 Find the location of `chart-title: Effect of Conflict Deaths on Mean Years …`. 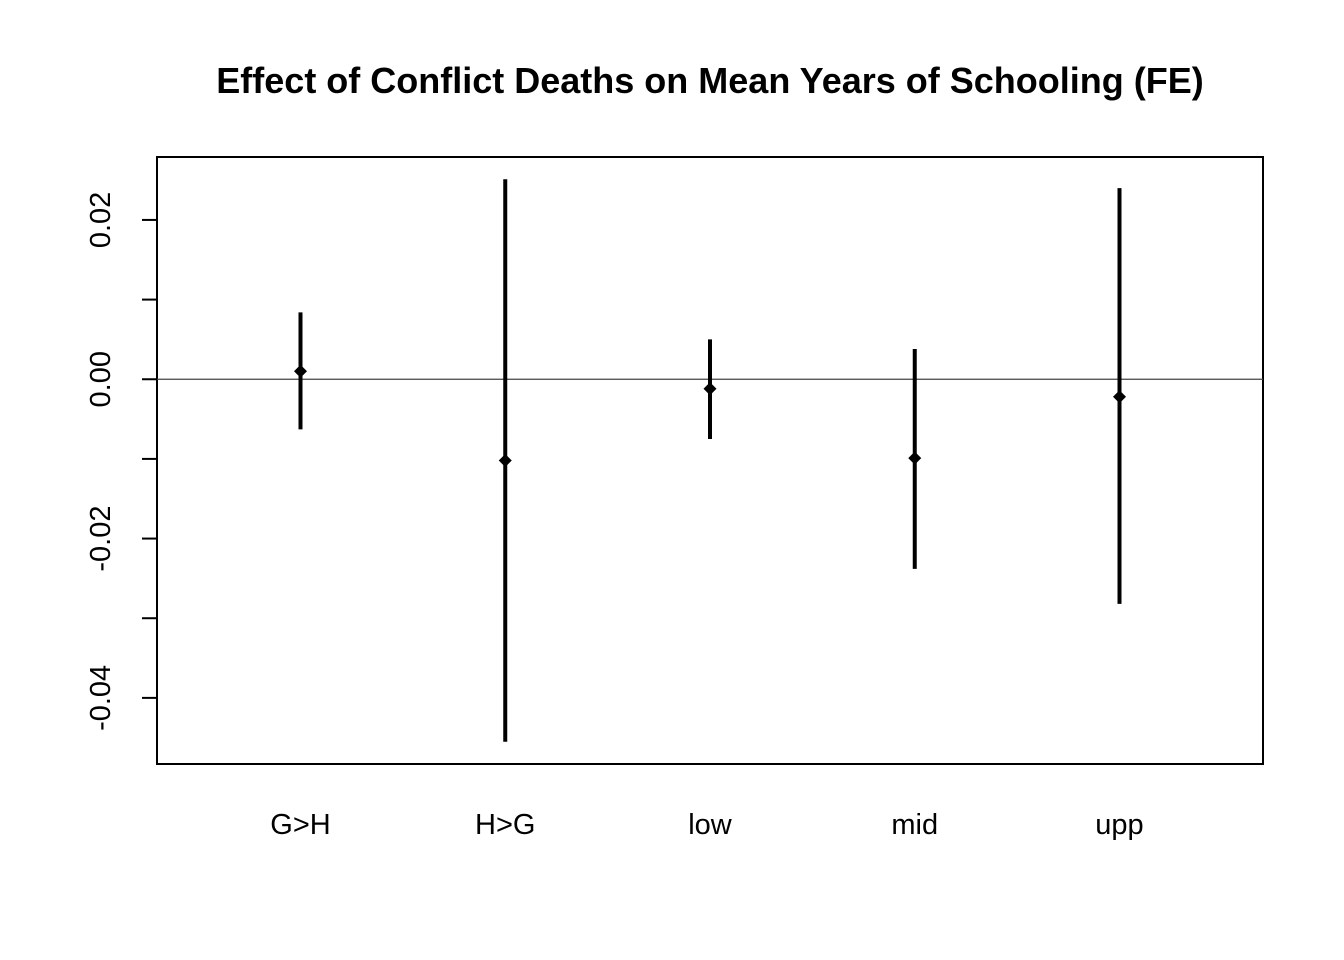

chart-title: Effect of Conflict Deaths on Mean Years … is located at coordinates (709, 80).